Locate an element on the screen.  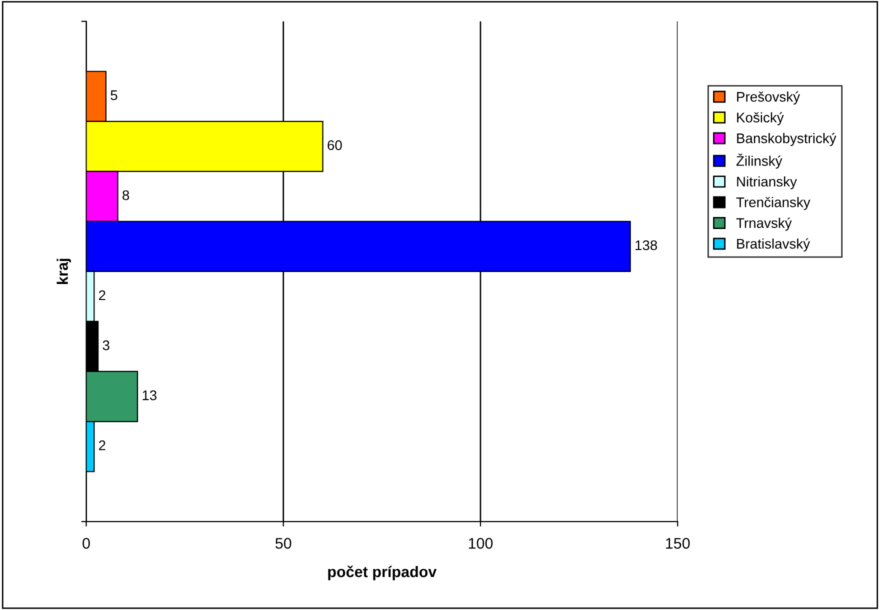
legend-label: Trenčiansky is located at coordinates (773, 203).